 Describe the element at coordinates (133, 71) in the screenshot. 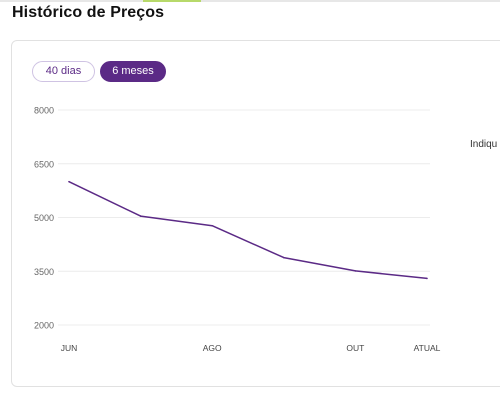

I see `filter-6-months-button: 6 meses` at that location.